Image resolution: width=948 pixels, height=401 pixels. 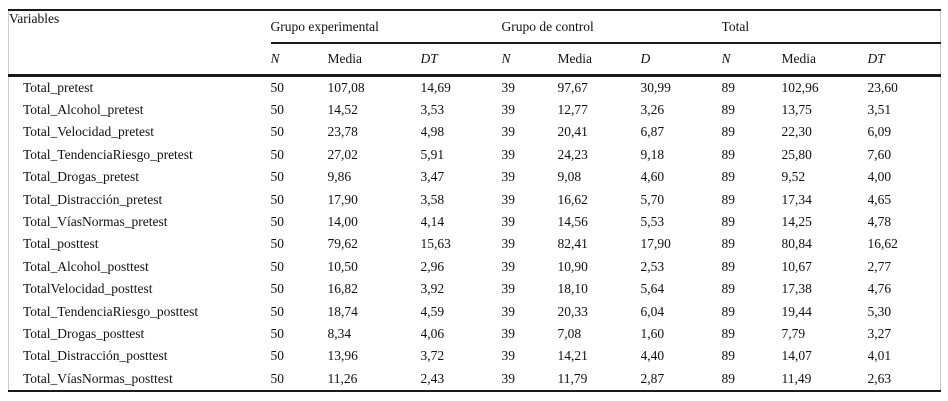 I want to click on value-cell: 11,49, so click(x=796, y=378).